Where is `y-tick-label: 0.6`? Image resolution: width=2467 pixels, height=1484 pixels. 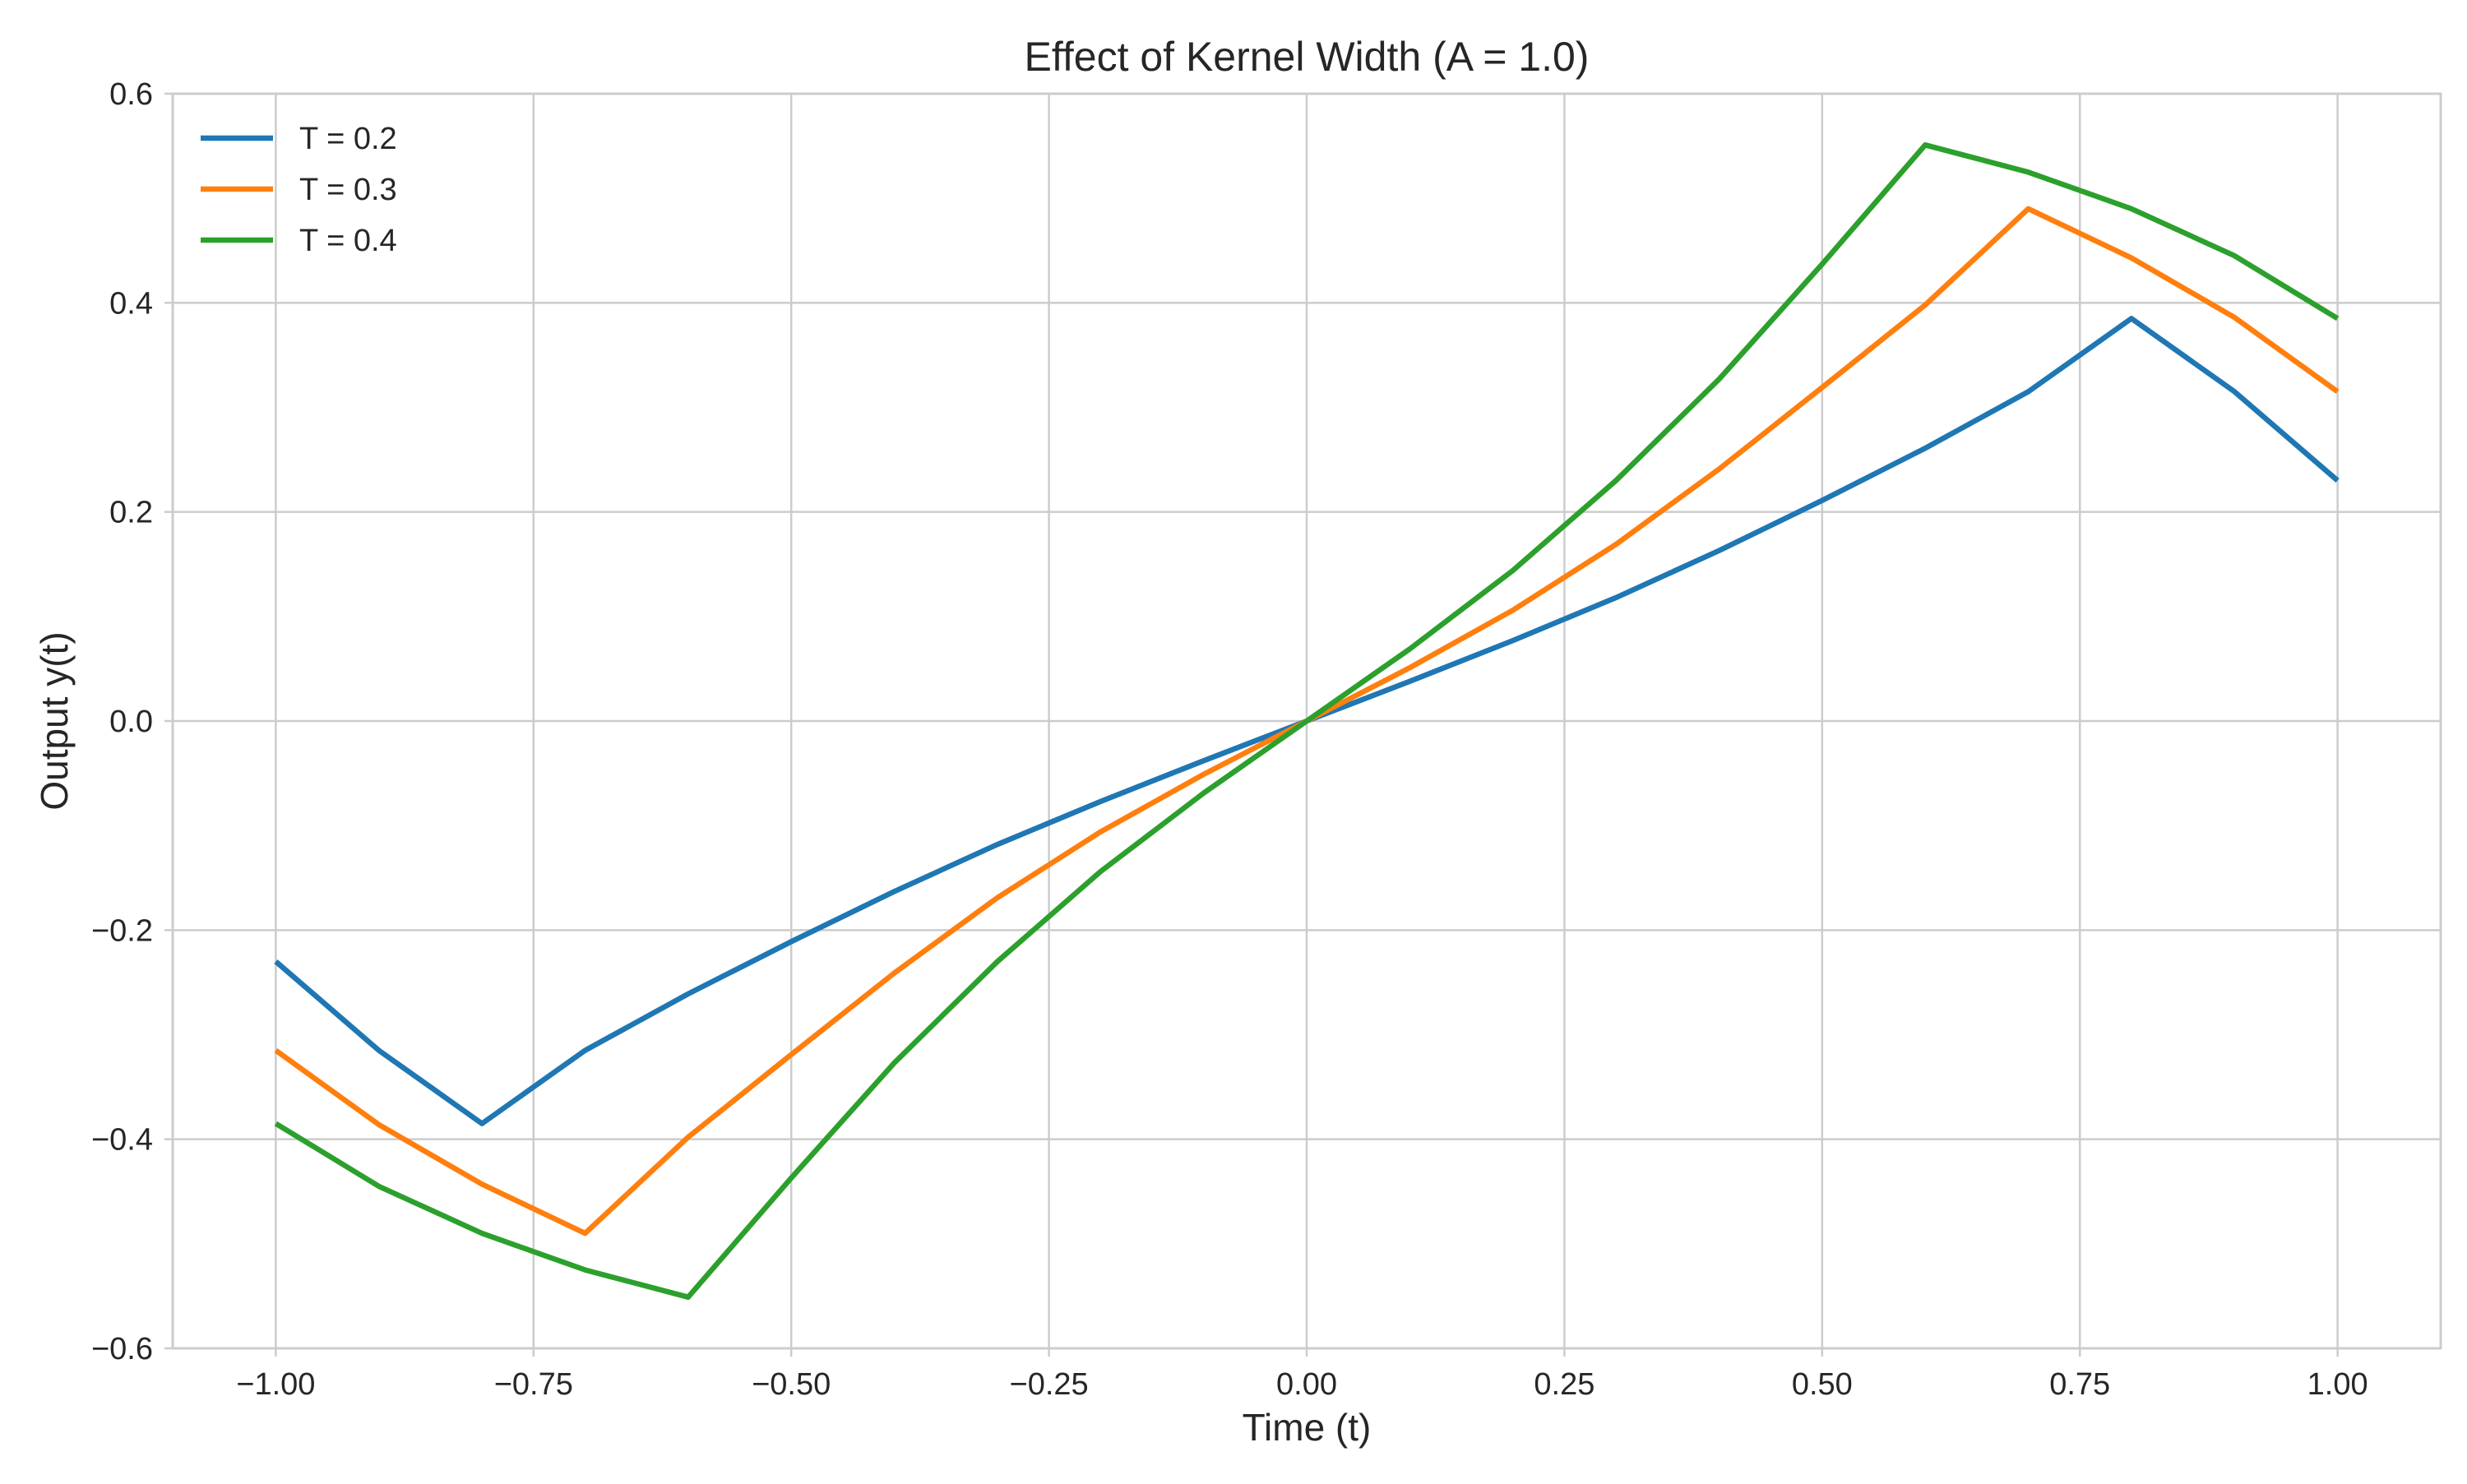
y-tick-label: 0.6 is located at coordinates (131, 95).